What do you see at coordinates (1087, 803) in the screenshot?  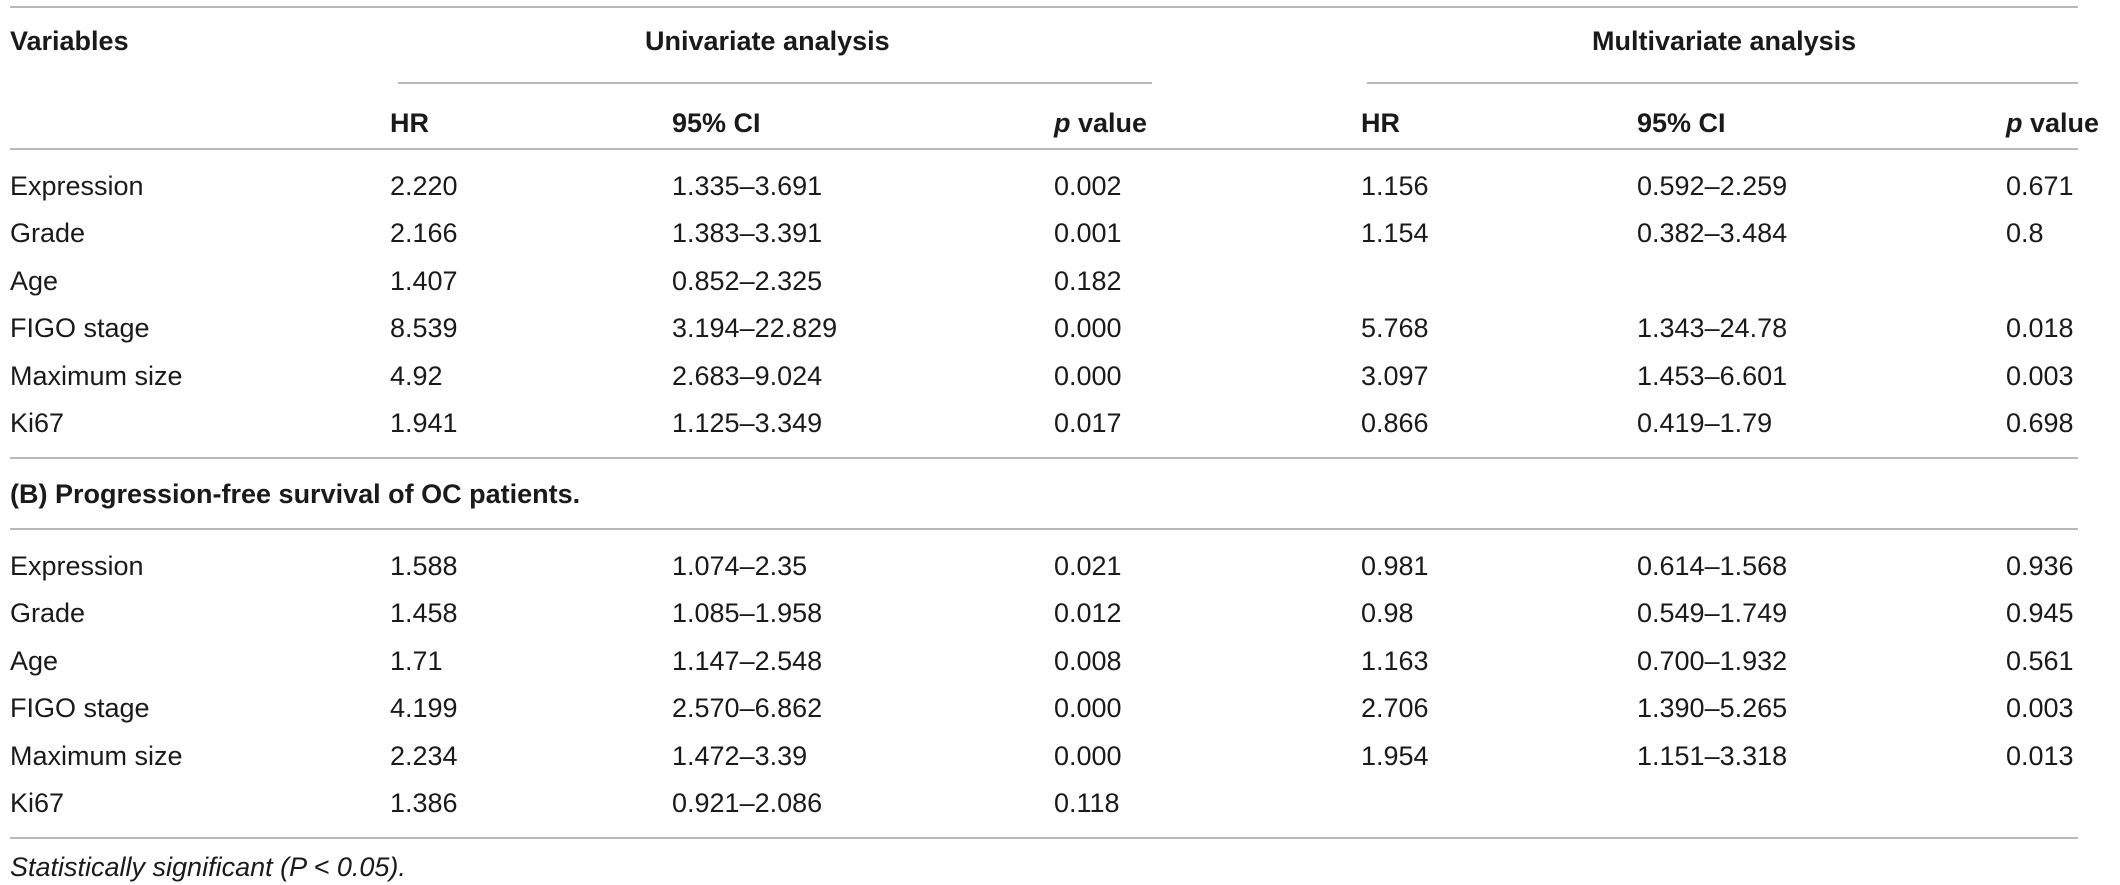 I see `univariate-p-cell: 0.118` at bounding box center [1087, 803].